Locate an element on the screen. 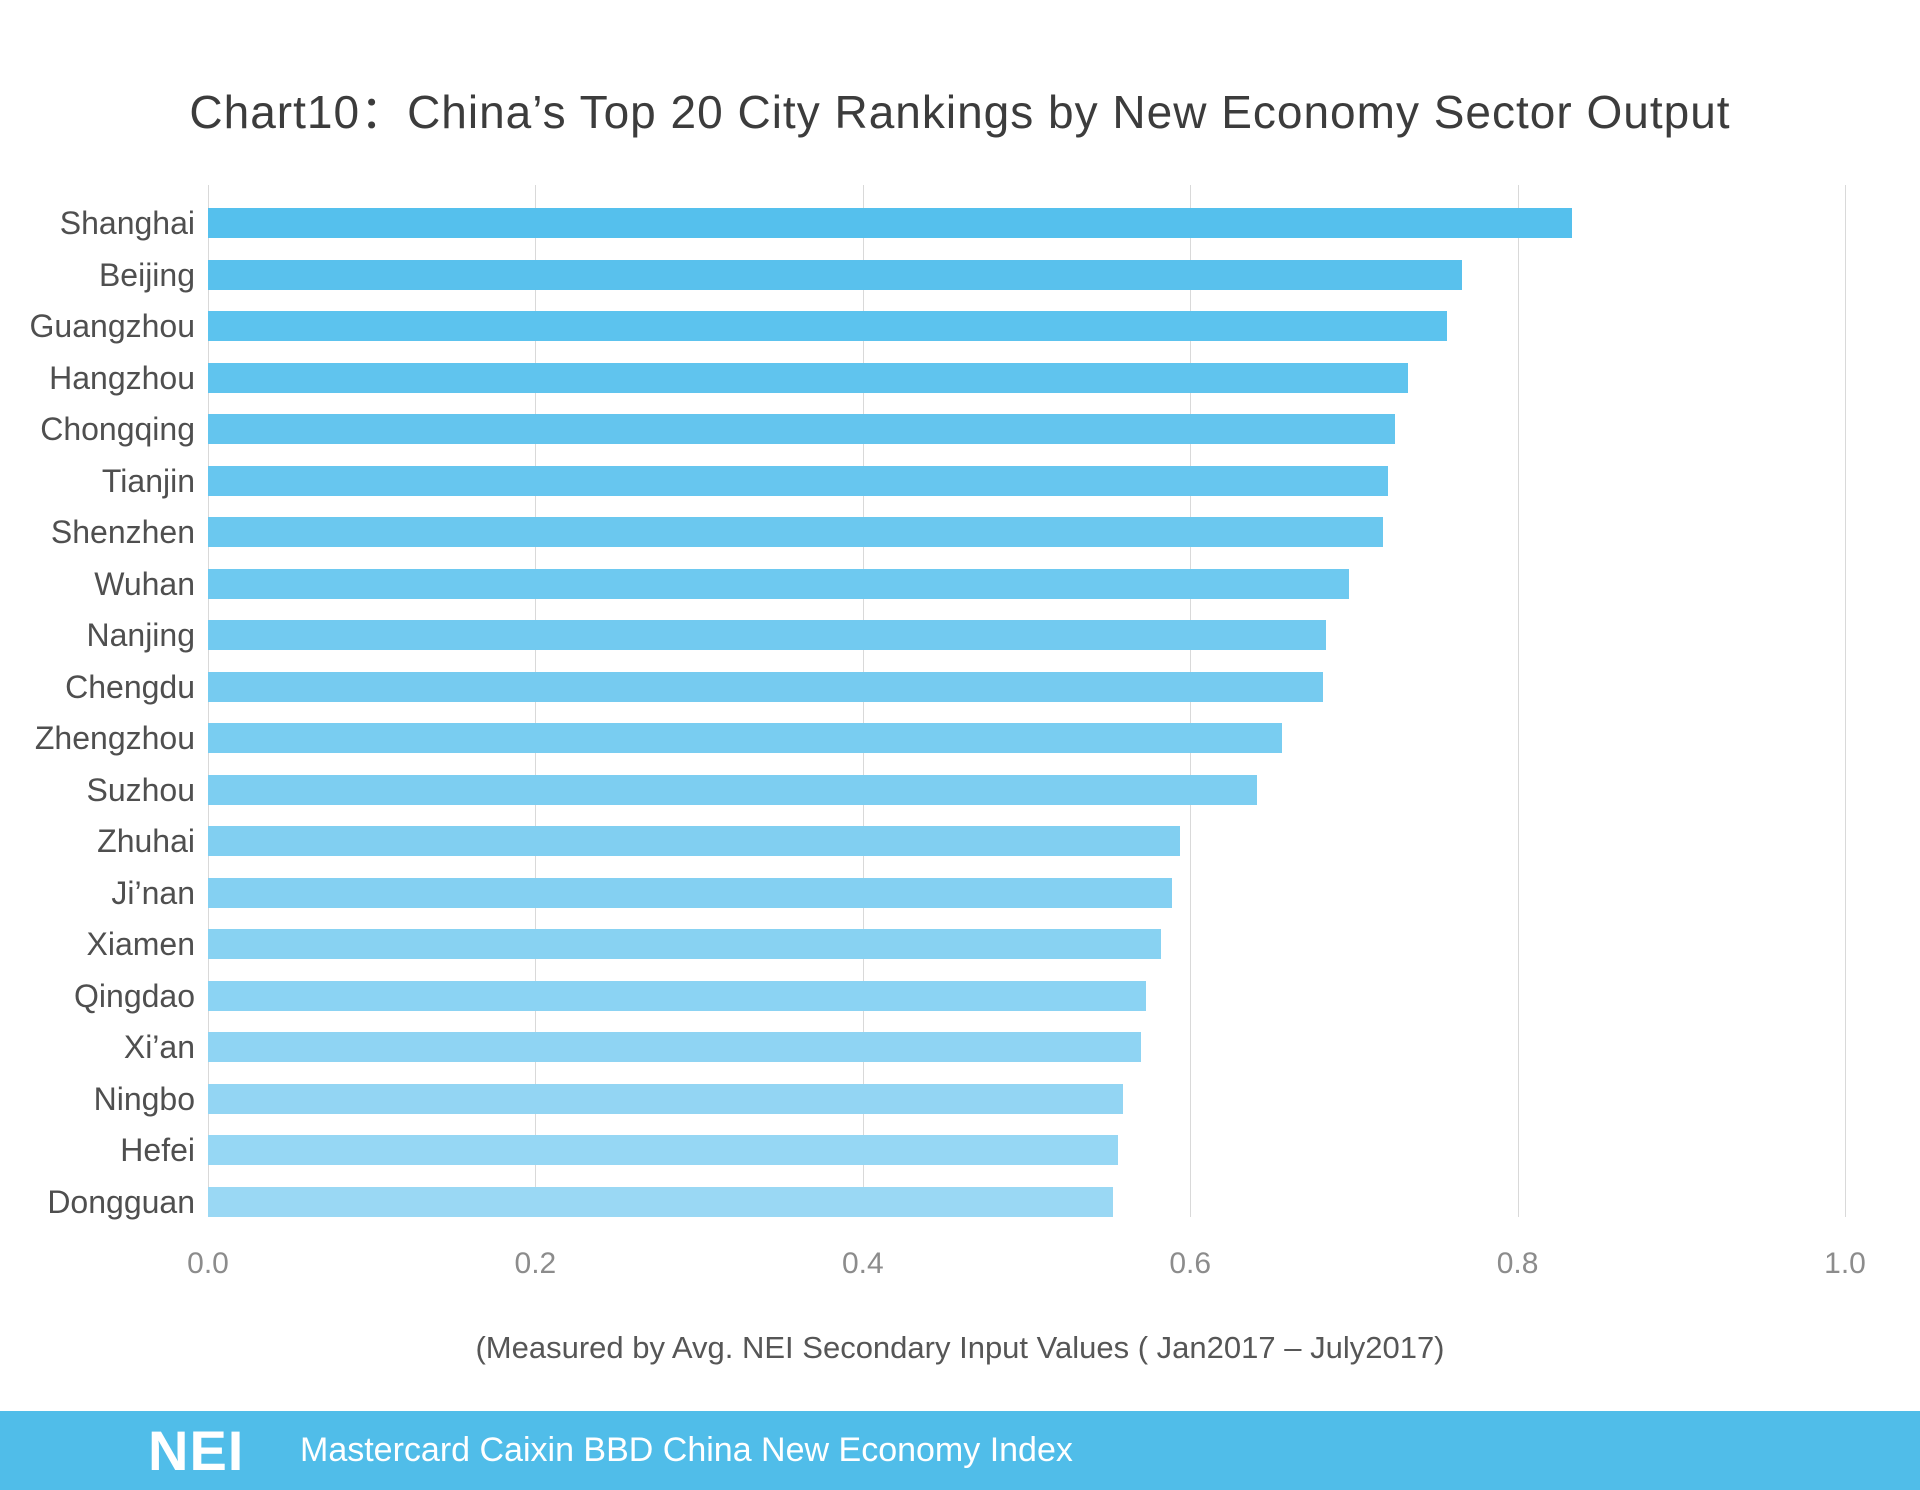 The height and width of the screenshot is (1490, 1920). y-label-chengdu: Chengdu is located at coordinates (130, 686).